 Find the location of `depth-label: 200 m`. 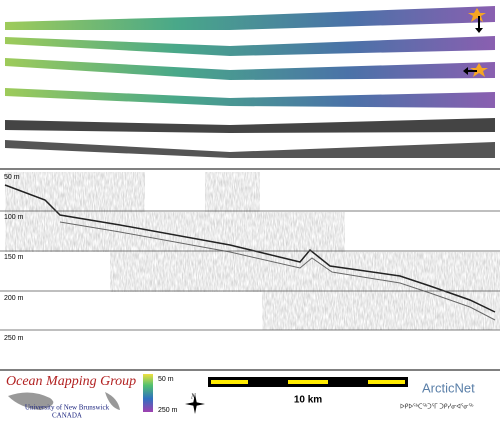

depth-label: 200 m is located at coordinates (14, 298).